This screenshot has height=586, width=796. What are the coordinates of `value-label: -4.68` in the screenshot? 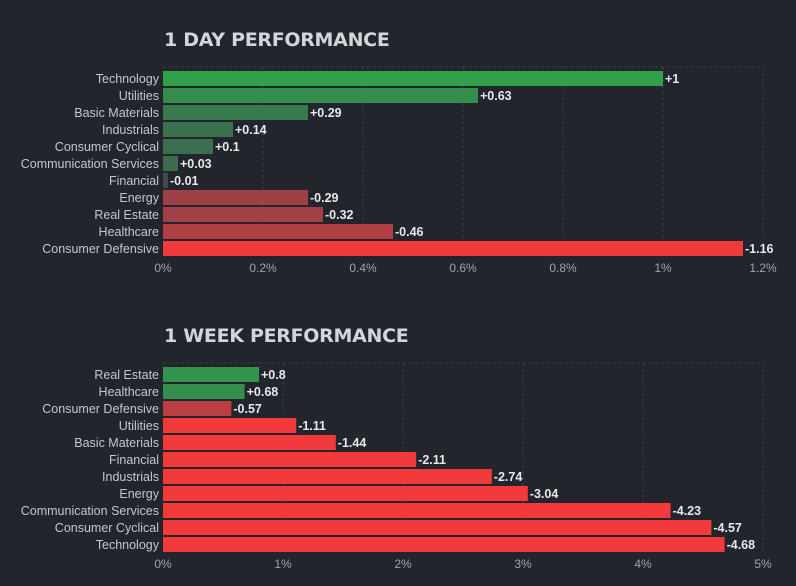 It's located at (741, 545).